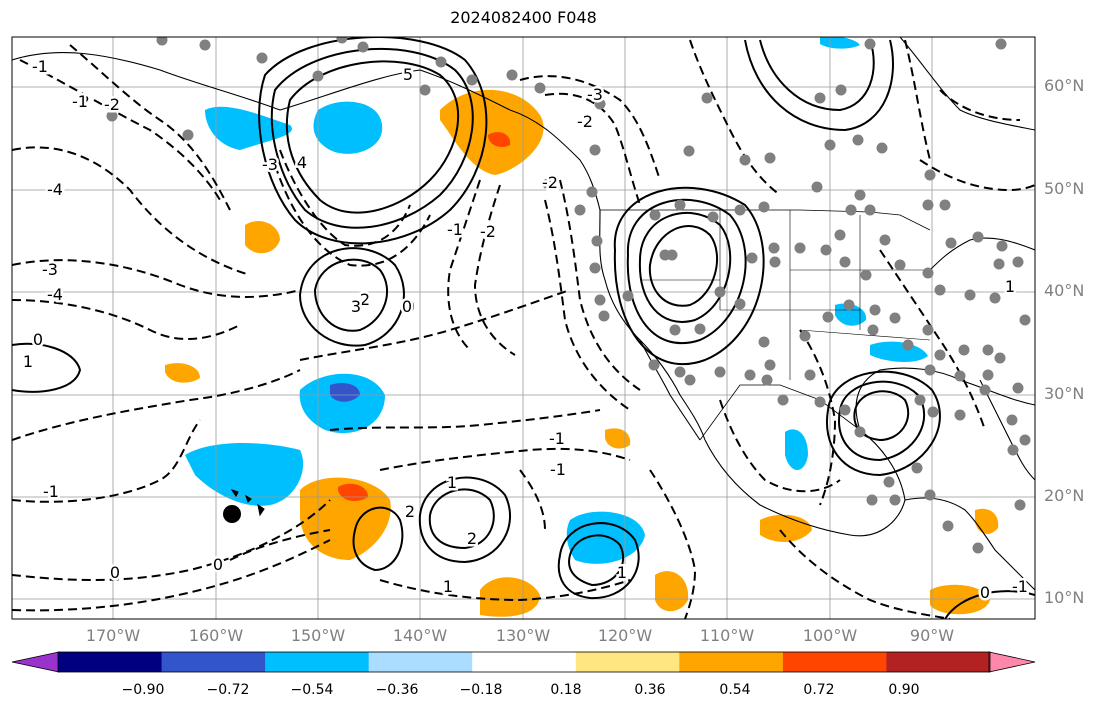 The image size is (1105, 712). I want to click on shade-blue-alaska, so click(248, 128).